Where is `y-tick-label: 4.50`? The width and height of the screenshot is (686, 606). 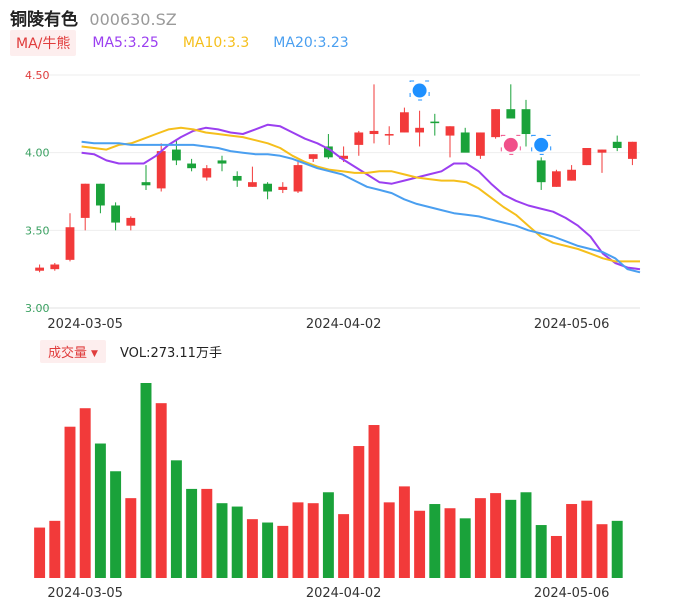
y-tick-label: 4.50 is located at coordinates (37, 75).